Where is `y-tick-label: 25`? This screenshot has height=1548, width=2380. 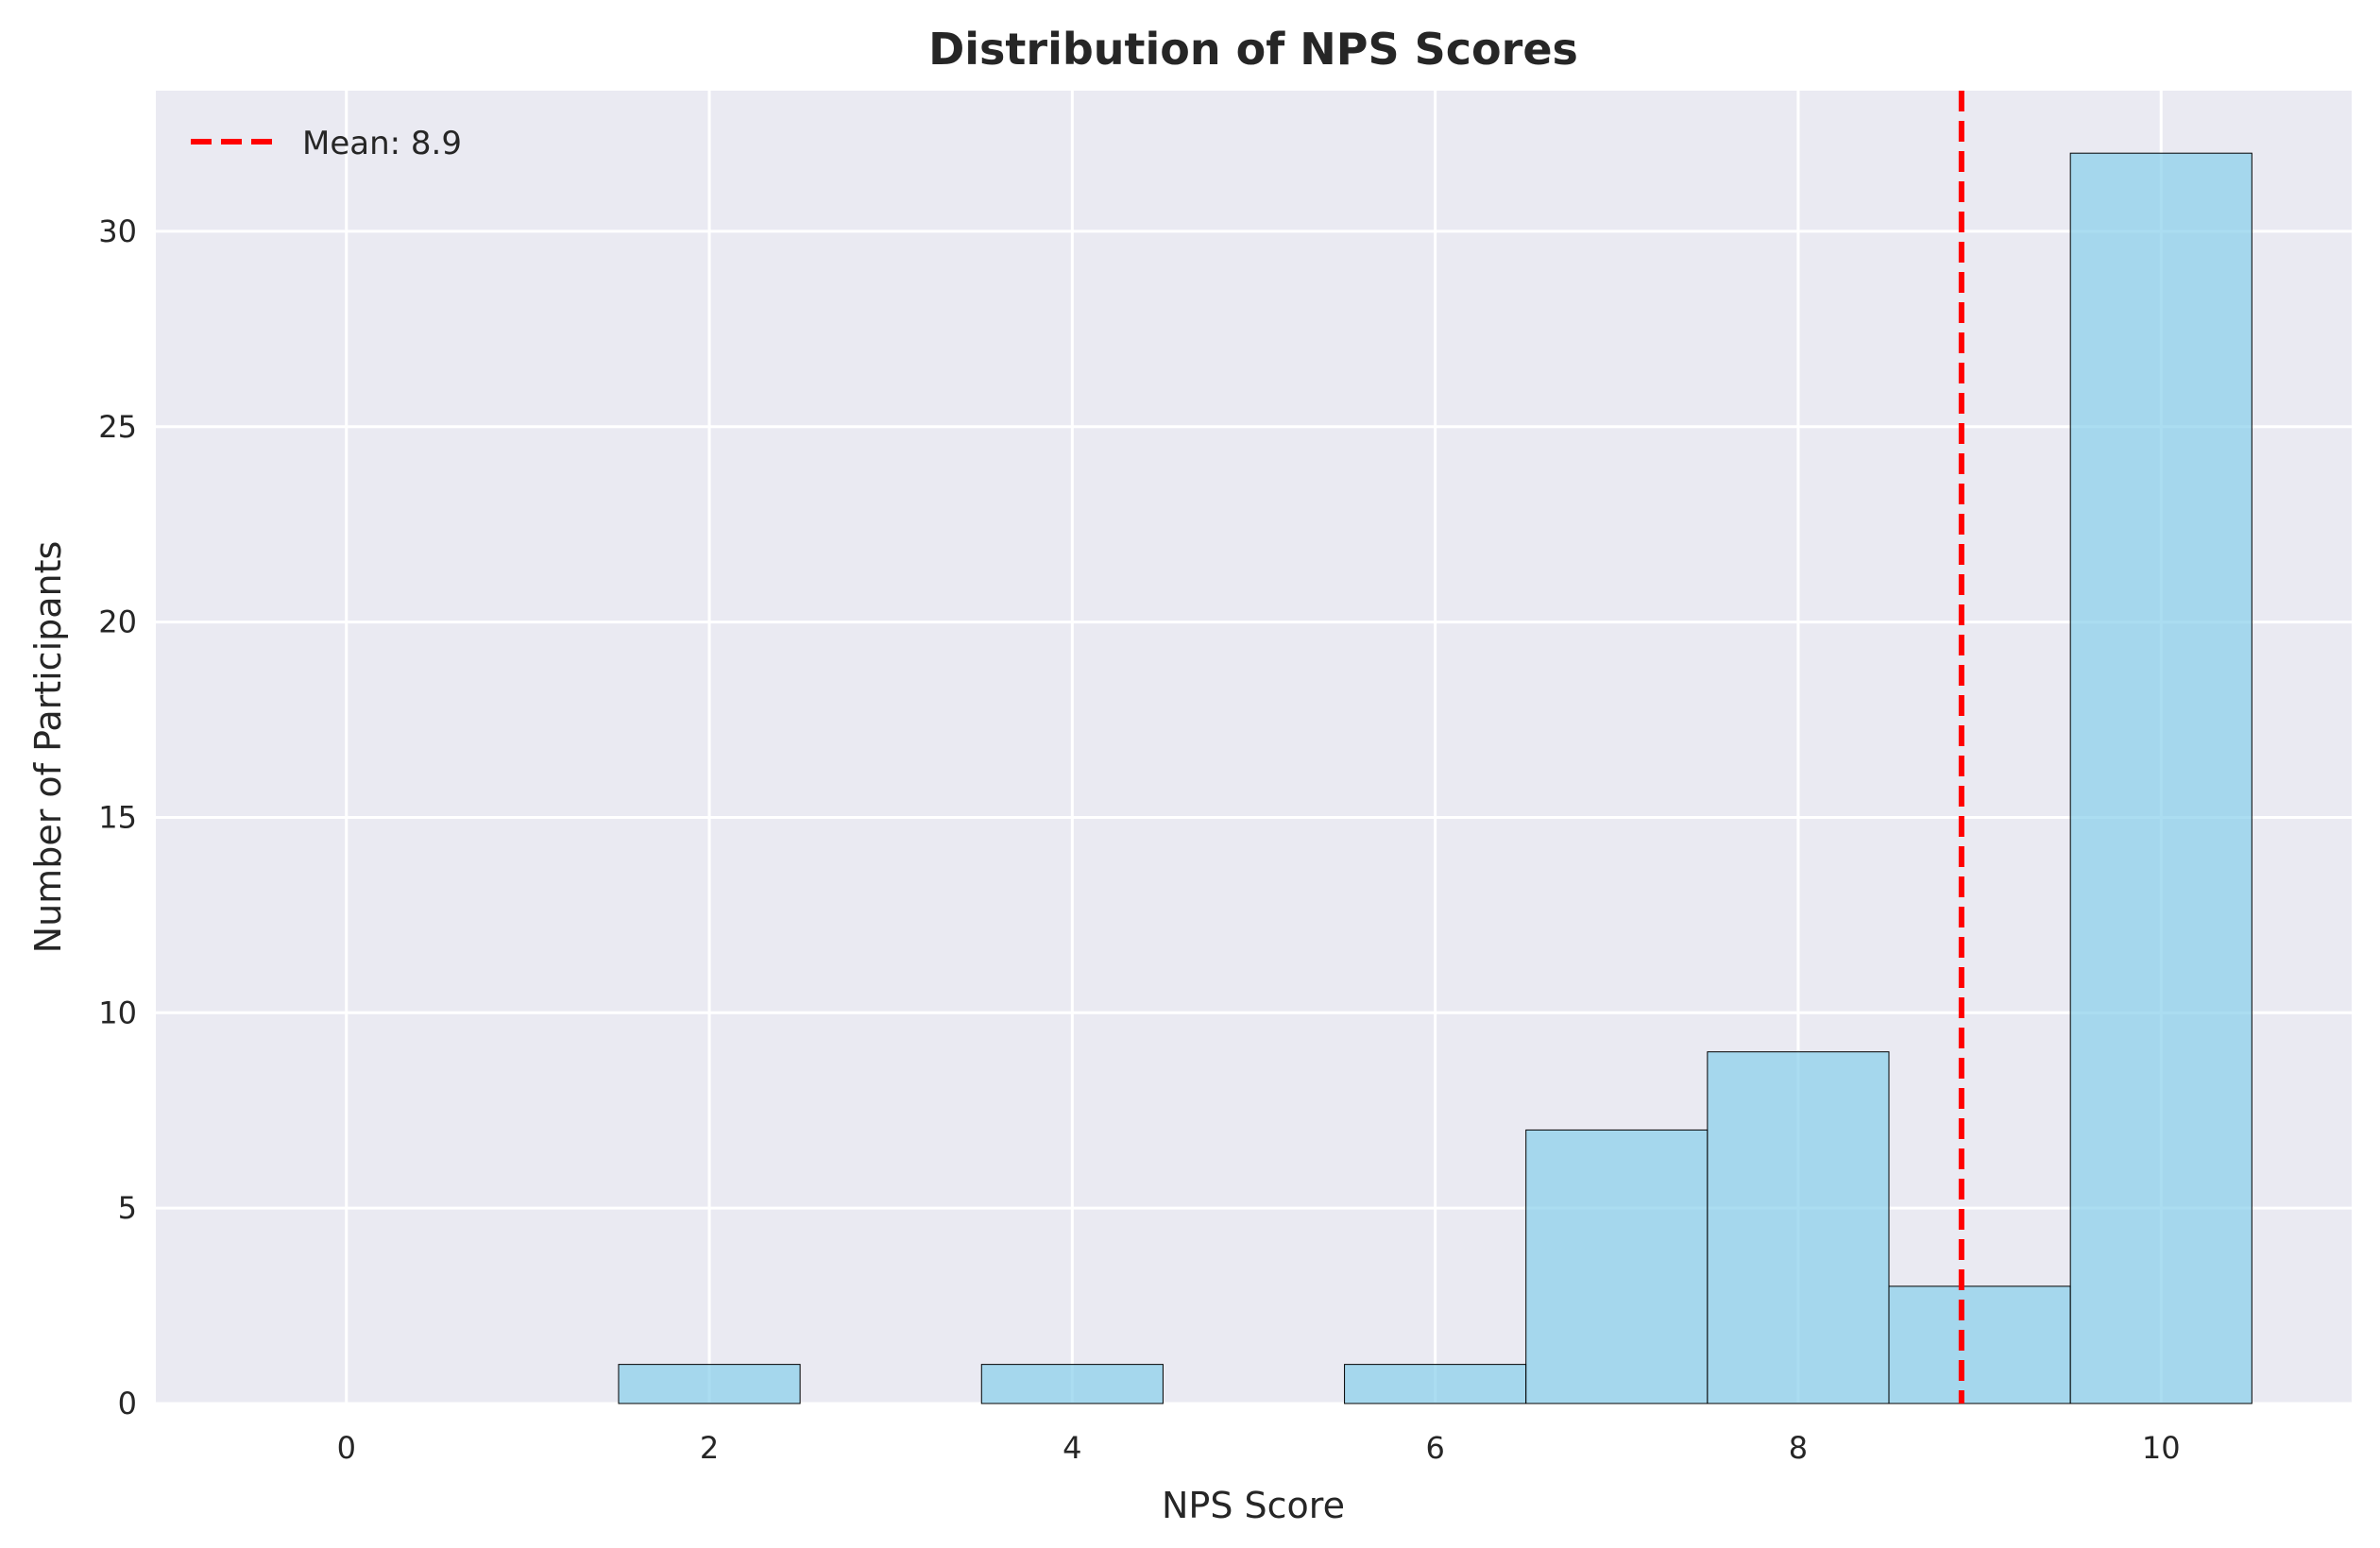 y-tick-label: 25 is located at coordinates (117, 427).